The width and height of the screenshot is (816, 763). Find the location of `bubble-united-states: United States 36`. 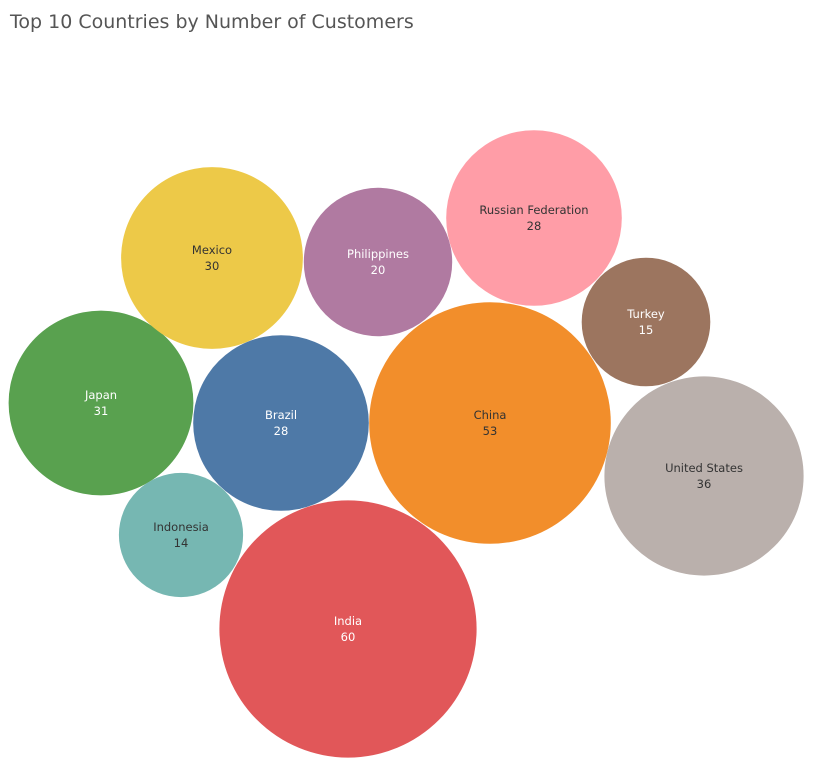

bubble-united-states: United States 36 is located at coordinates (704, 476).